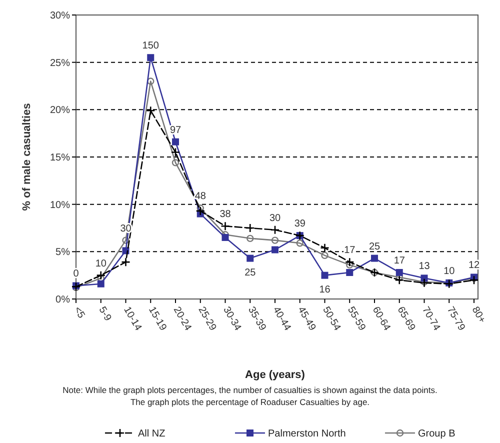 The height and width of the screenshot is (443, 500). I want to click on legend-label: Group B, so click(437, 434).